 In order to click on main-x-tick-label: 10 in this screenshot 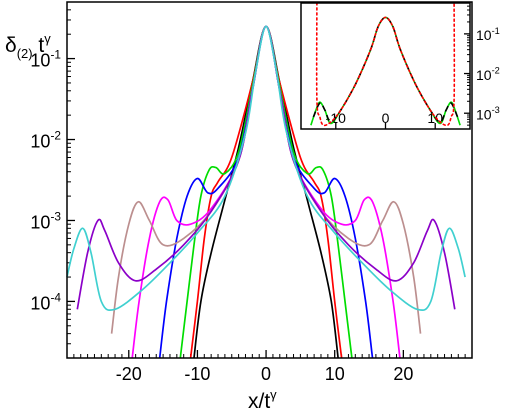, I will do `click(335, 374)`.